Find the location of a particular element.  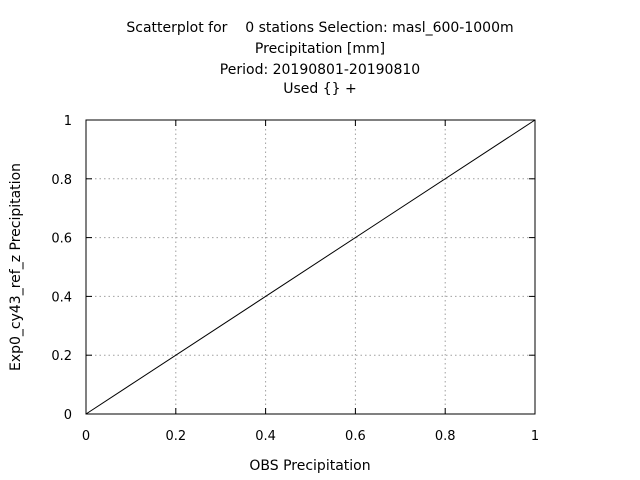

x-tick-label: 1 is located at coordinates (535, 436).